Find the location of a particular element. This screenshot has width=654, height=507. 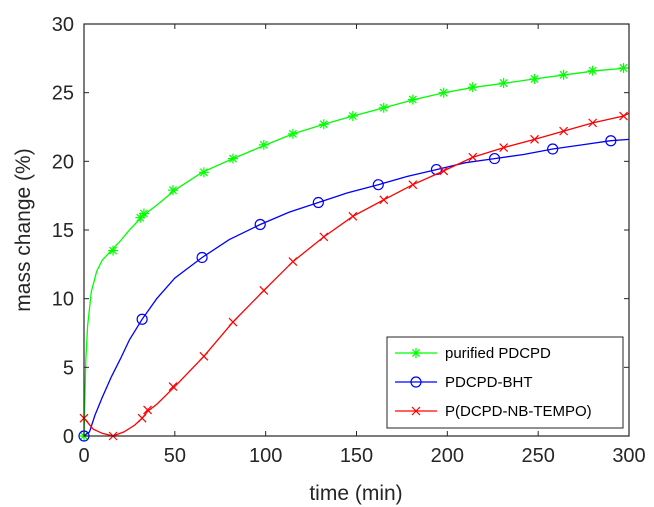

y-tick-label: 5 is located at coordinates (68, 368).